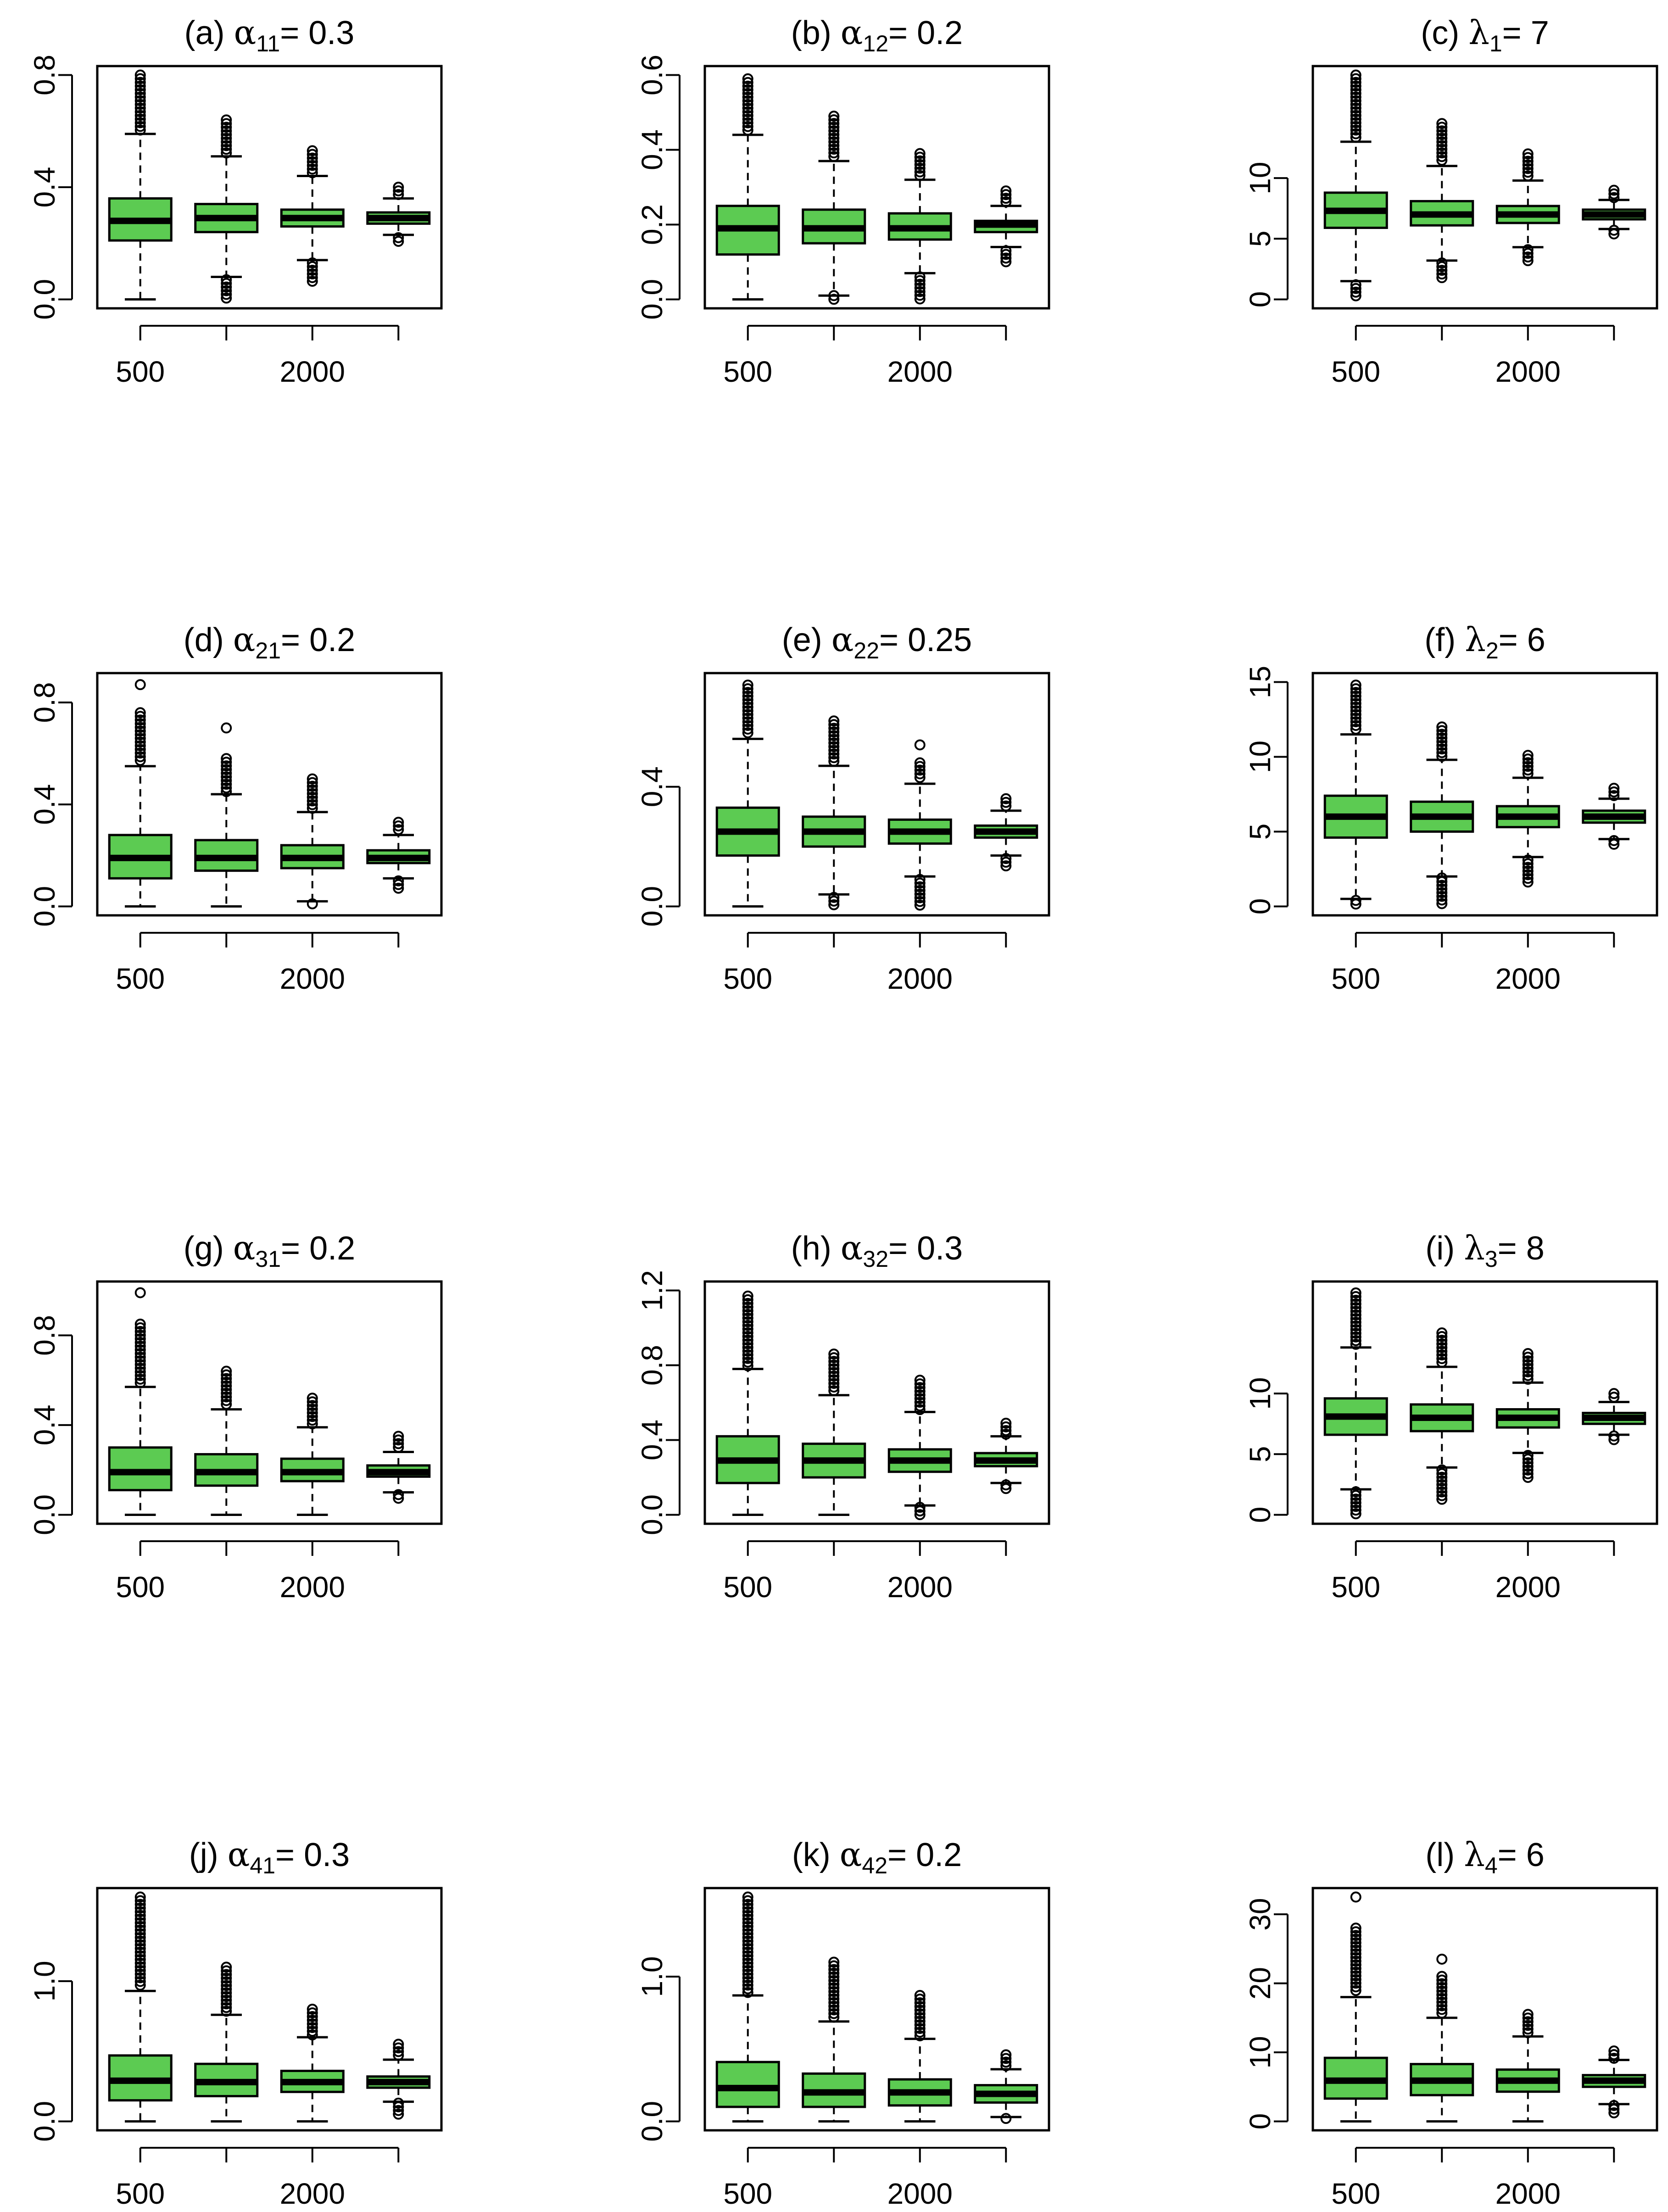 This screenshot has height=2212, width=1668. I want to click on panel-d: (d) α21= 0.2 0.0 0.4 0.8 500 2000, so click(235, 807).